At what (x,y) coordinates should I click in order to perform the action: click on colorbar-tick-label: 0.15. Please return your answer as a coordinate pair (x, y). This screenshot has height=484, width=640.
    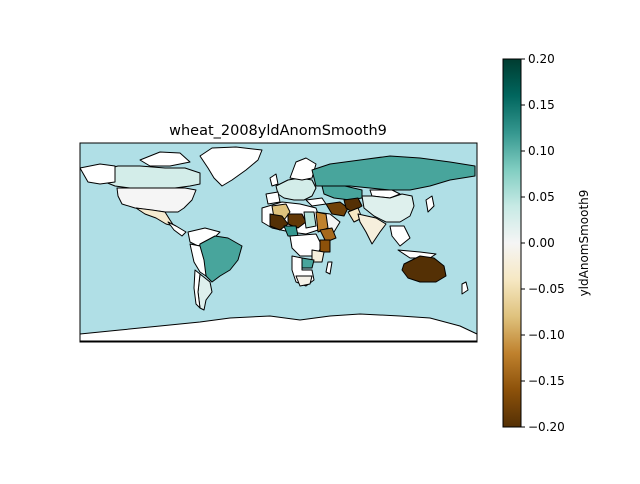
    Looking at the image, I should click on (541, 105).